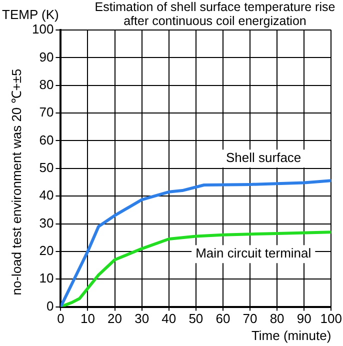  I want to click on y-tick-label: 80, so click(46, 84).